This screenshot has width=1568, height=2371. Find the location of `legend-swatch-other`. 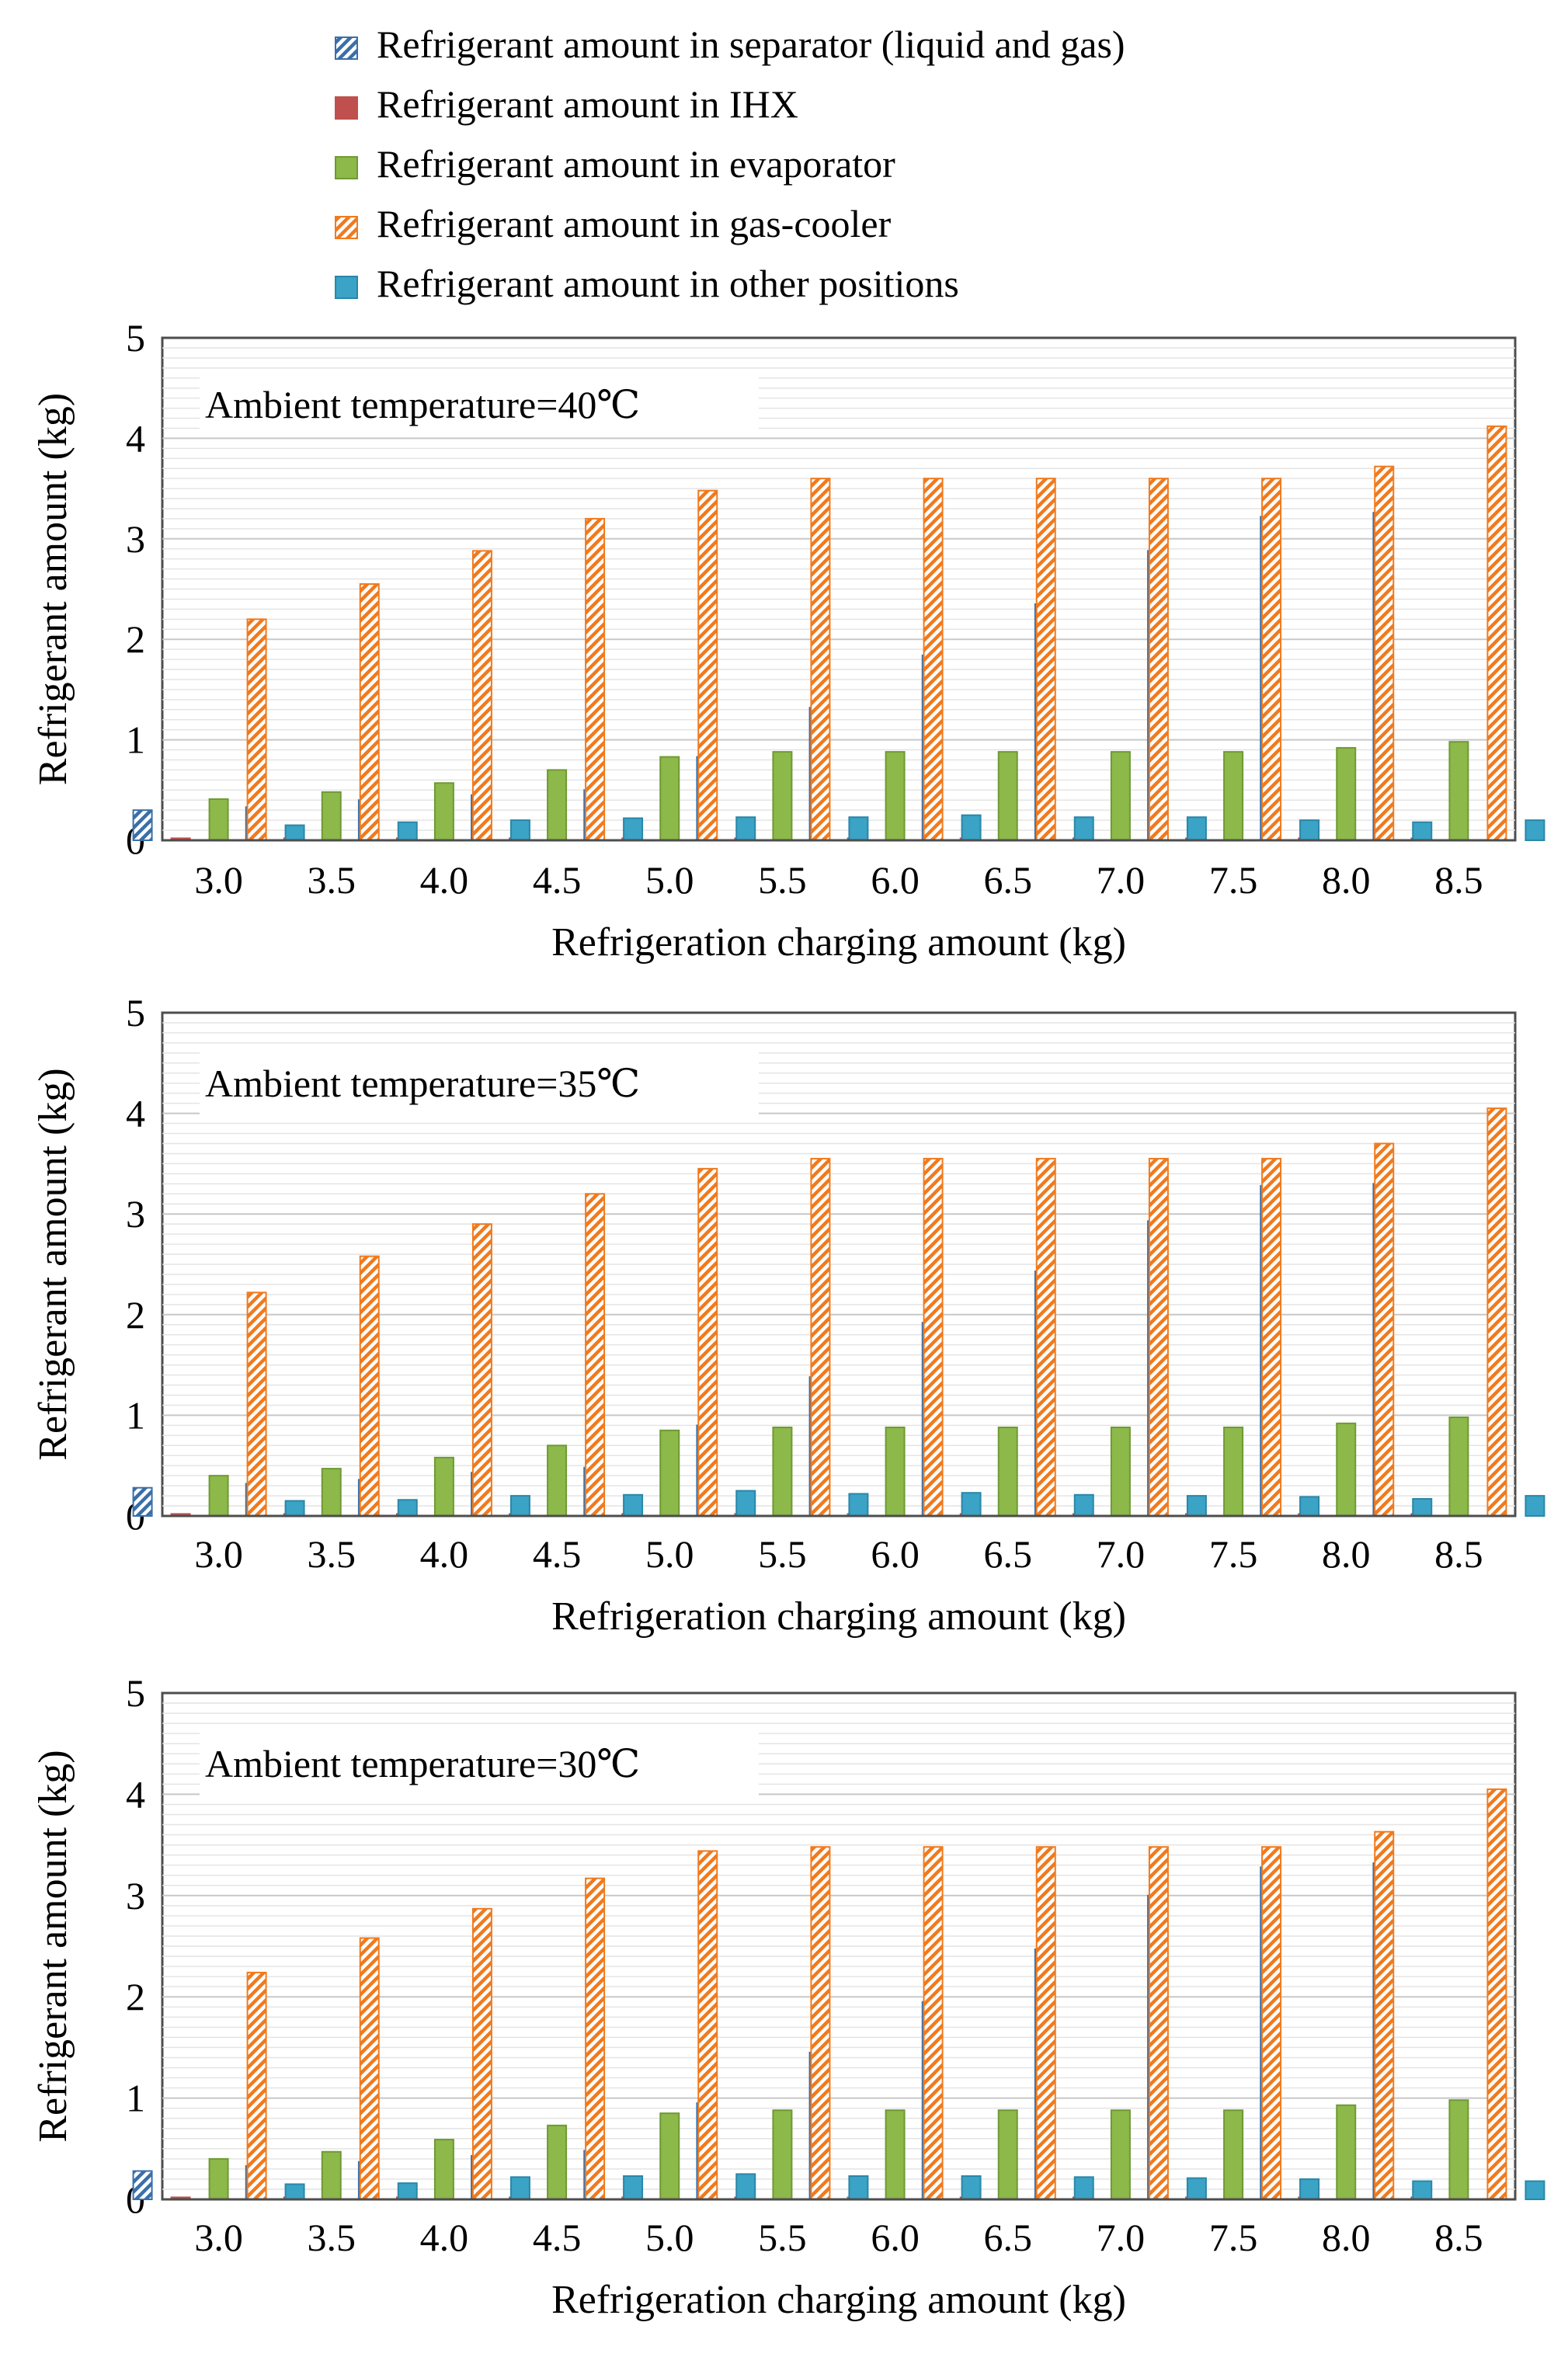

legend-swatch-other is located at coordinates (346, 287).